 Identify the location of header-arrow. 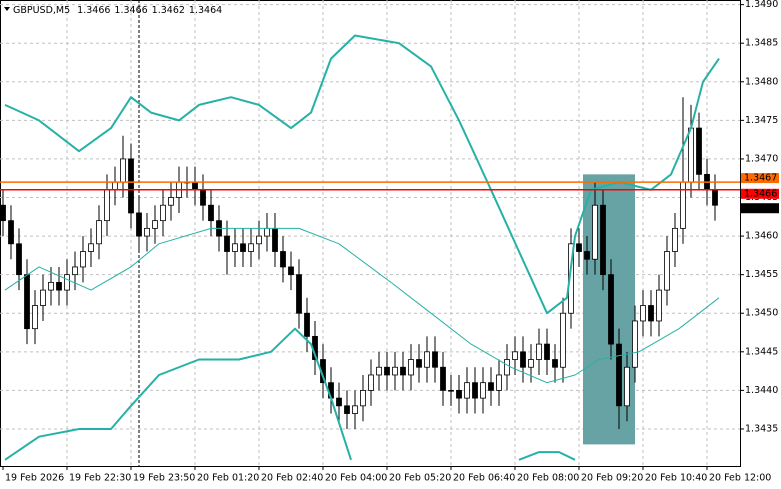
(7, 9).